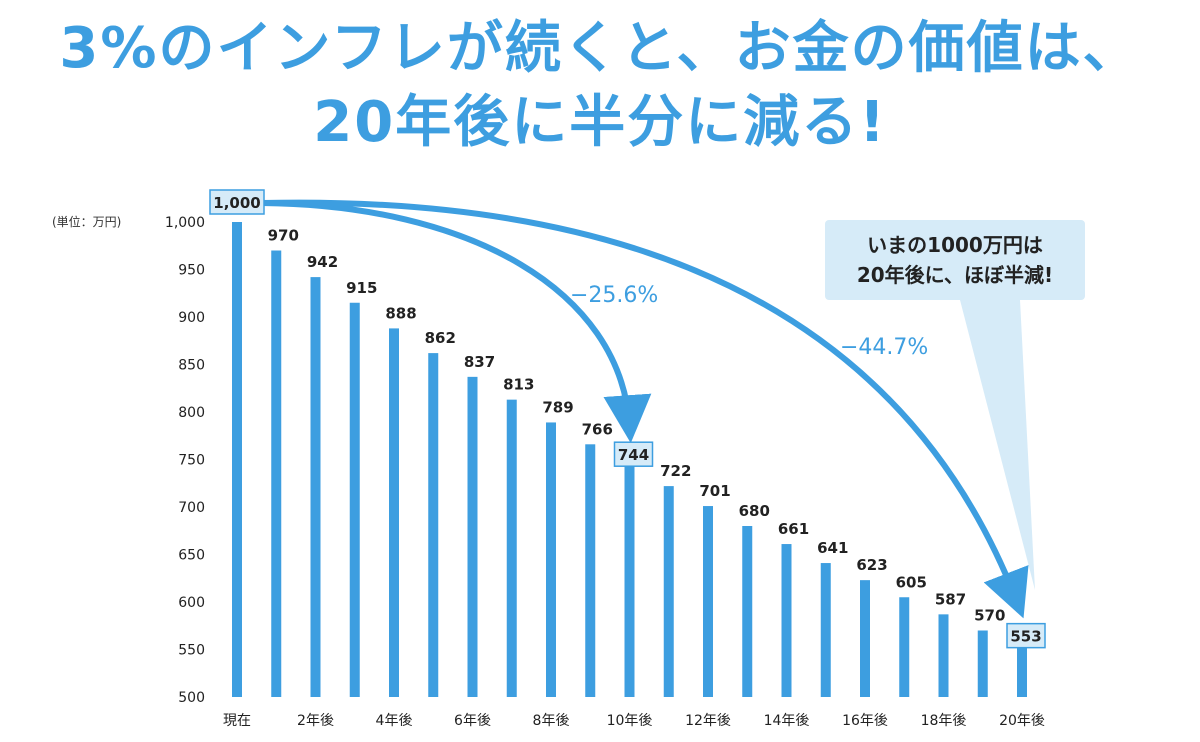 This screenshot has width=1200, height=742. I want to click on callout-line-1: いまの1000万円は, so click(955, 245).